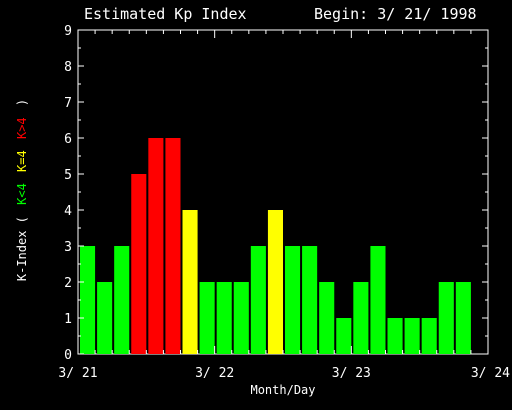  What do you see at coordinates (165, 14) in the screenshot?
I see `chart-title: Estimated Kp Index` at bounding box center [165, 14].